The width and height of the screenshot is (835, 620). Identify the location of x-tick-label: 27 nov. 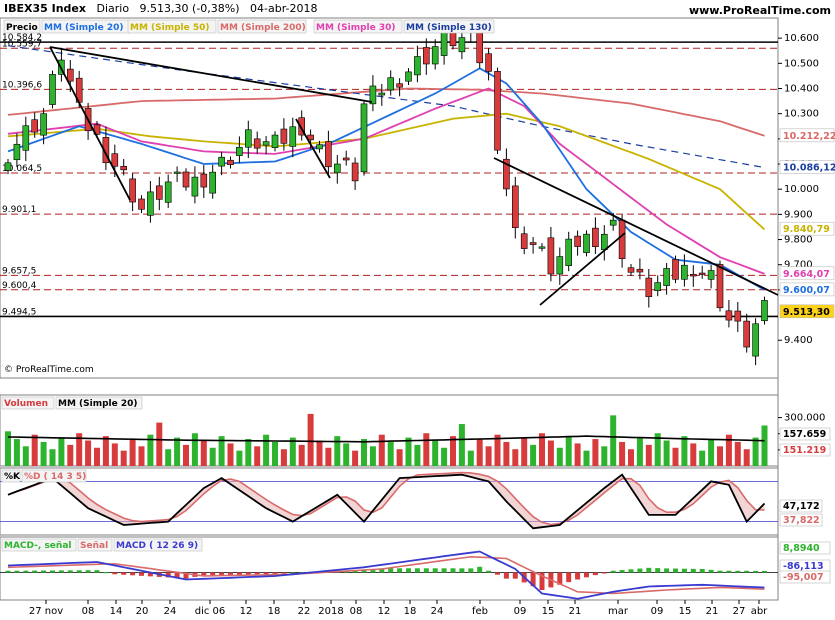
(46, 611).